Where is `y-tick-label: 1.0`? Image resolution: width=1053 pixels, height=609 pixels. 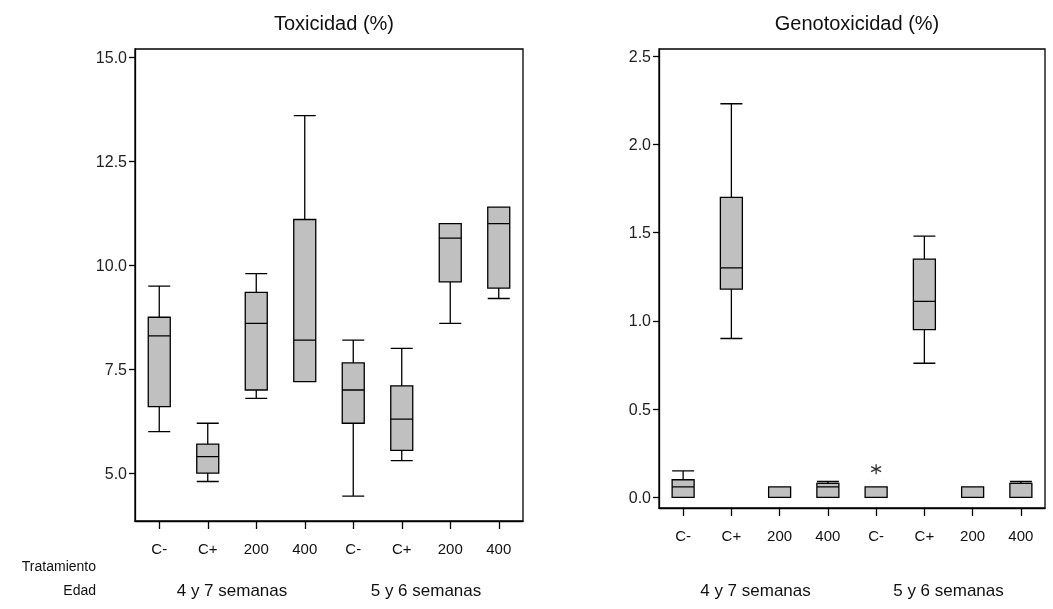 y-tick-label: 1.0 is located at coordinates (640, 321).